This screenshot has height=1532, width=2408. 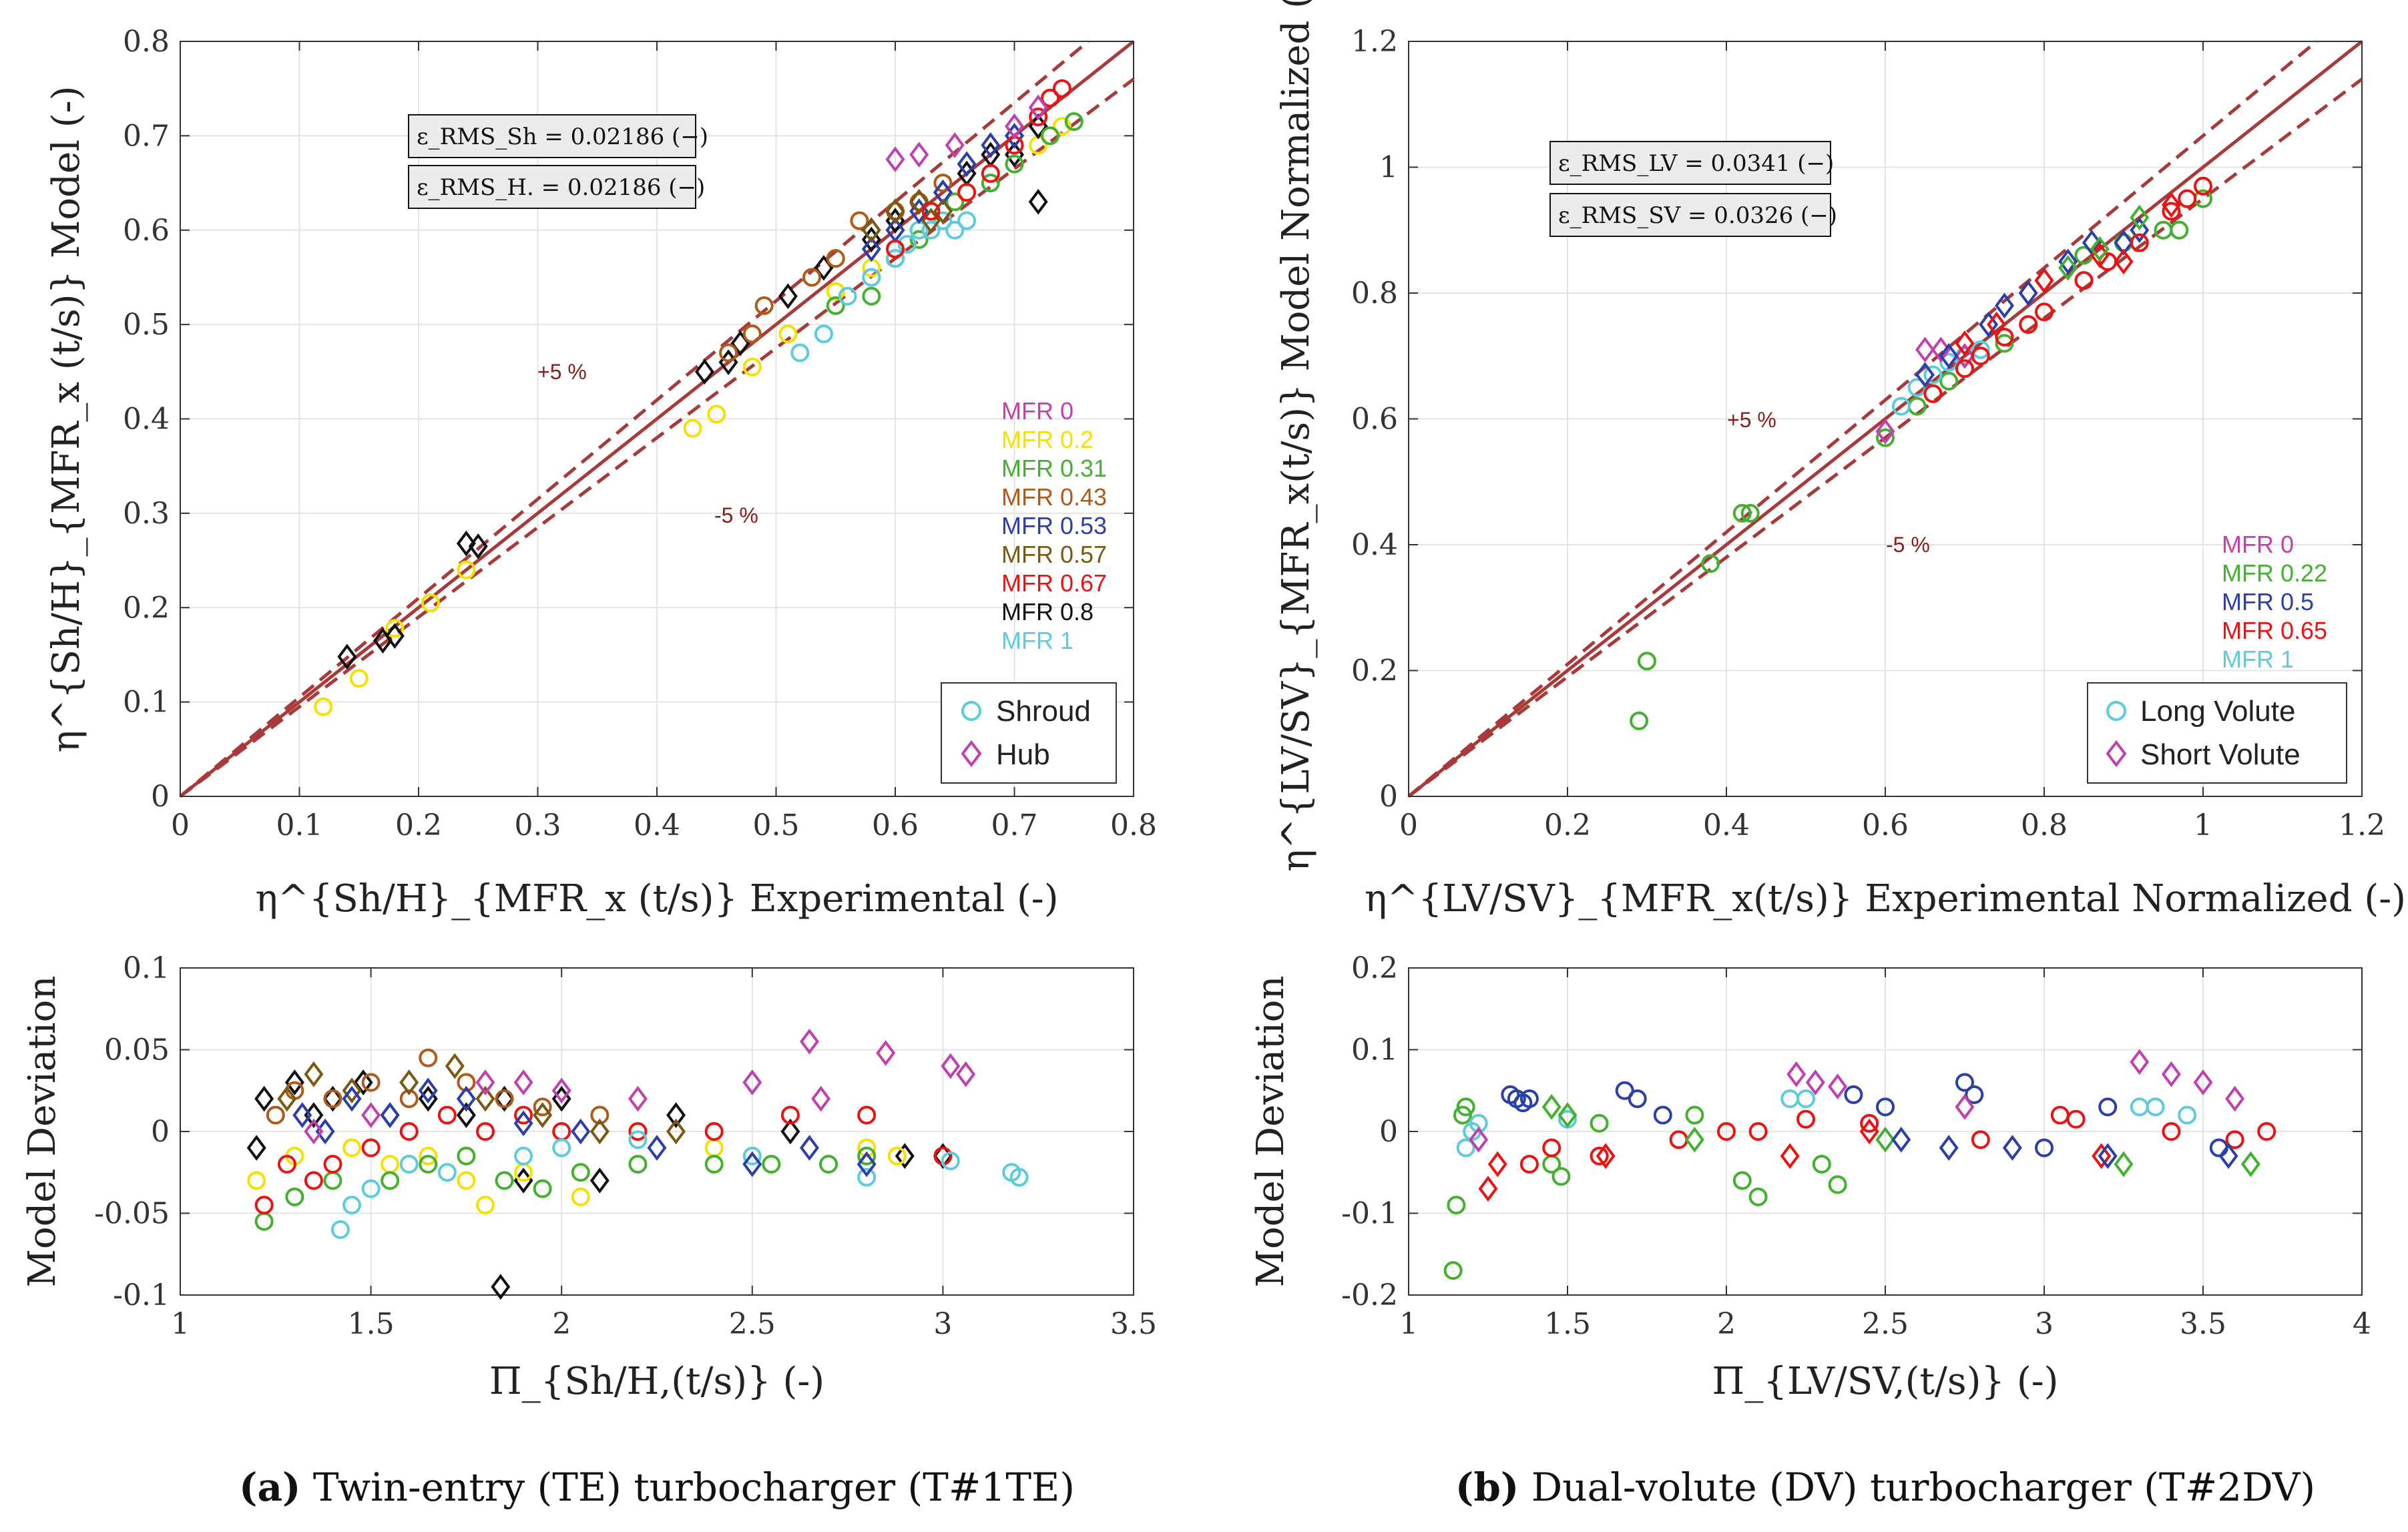 What do you see at coordinates (1690, 215) in the screenshot?
I see `rms-box-sv` at bounding box center [1690, 215].